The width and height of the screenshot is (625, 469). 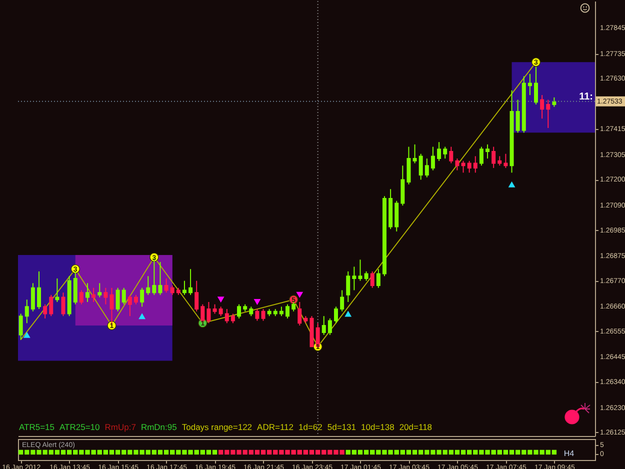 What do you see at coordinates (586, 96) in the screenshot?
I see `annotation: 11:` at bounding box center [586, 96].